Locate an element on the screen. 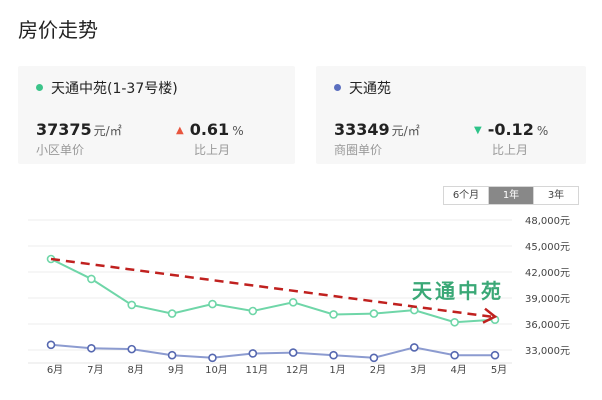 The height and width of the screenshot is (400, 602). x-tick-label: 9月 is located at coordinates (176, 370).